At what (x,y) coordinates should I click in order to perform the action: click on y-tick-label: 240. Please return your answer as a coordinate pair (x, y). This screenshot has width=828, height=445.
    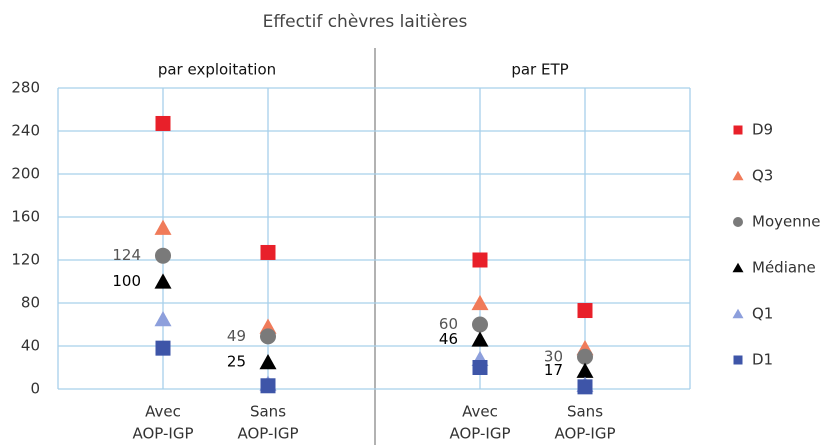
    Looking at the image, I should click on (25, 131).